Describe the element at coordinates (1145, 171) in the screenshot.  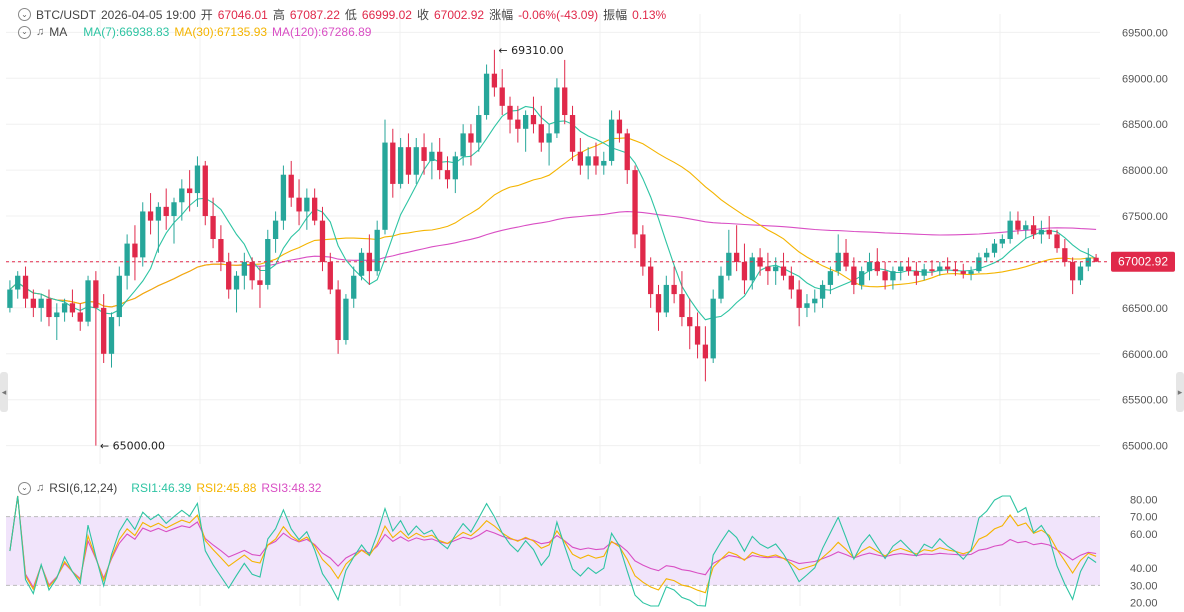
I see `price-axis-tick: 68000.00` at that location.